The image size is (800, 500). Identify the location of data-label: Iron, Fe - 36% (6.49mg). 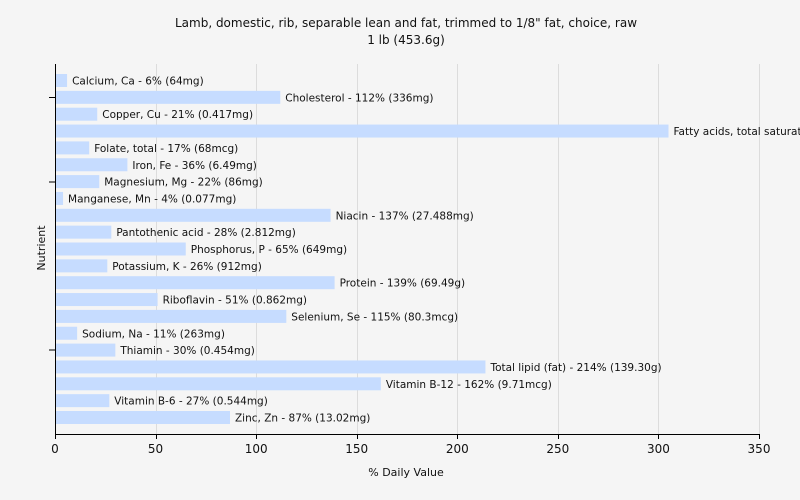
(194, 166).